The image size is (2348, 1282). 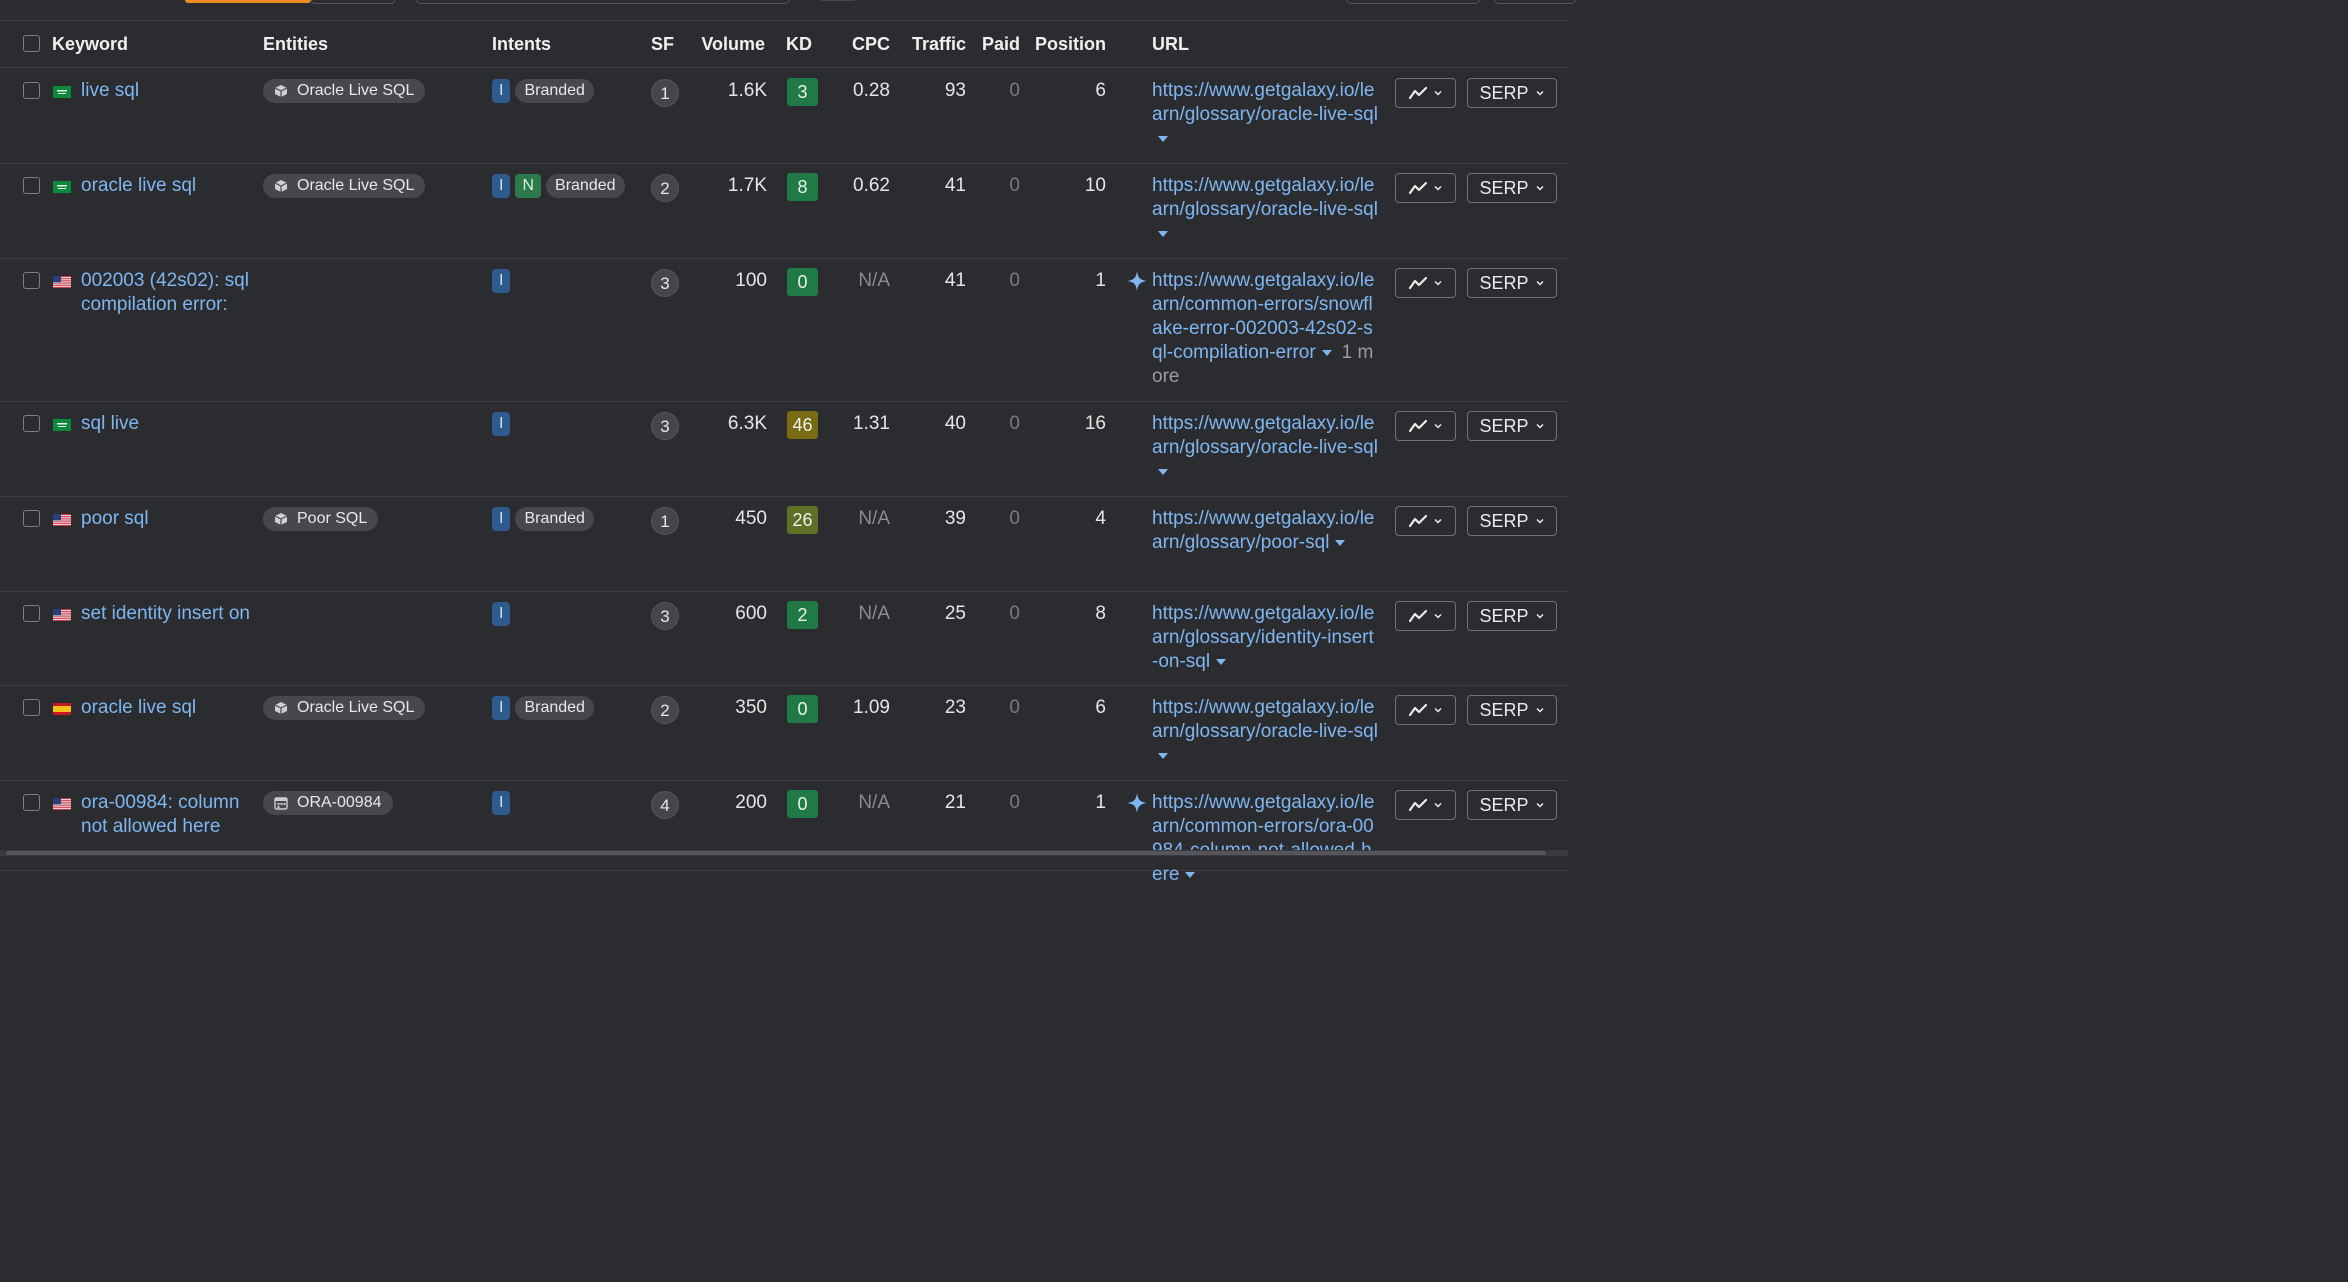 What do you see at coordinates (1100, 613) in the screenshot?
I see `position-value: 8` at bounding box center [1100, 613].